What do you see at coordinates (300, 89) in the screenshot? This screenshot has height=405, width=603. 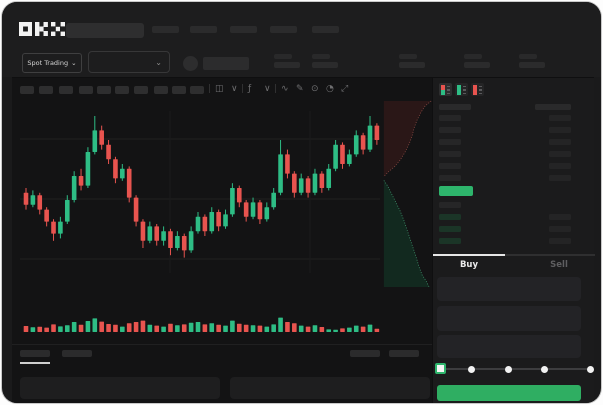 I see `draw-tool-icon: ✎` at bounding box center [300, 89].